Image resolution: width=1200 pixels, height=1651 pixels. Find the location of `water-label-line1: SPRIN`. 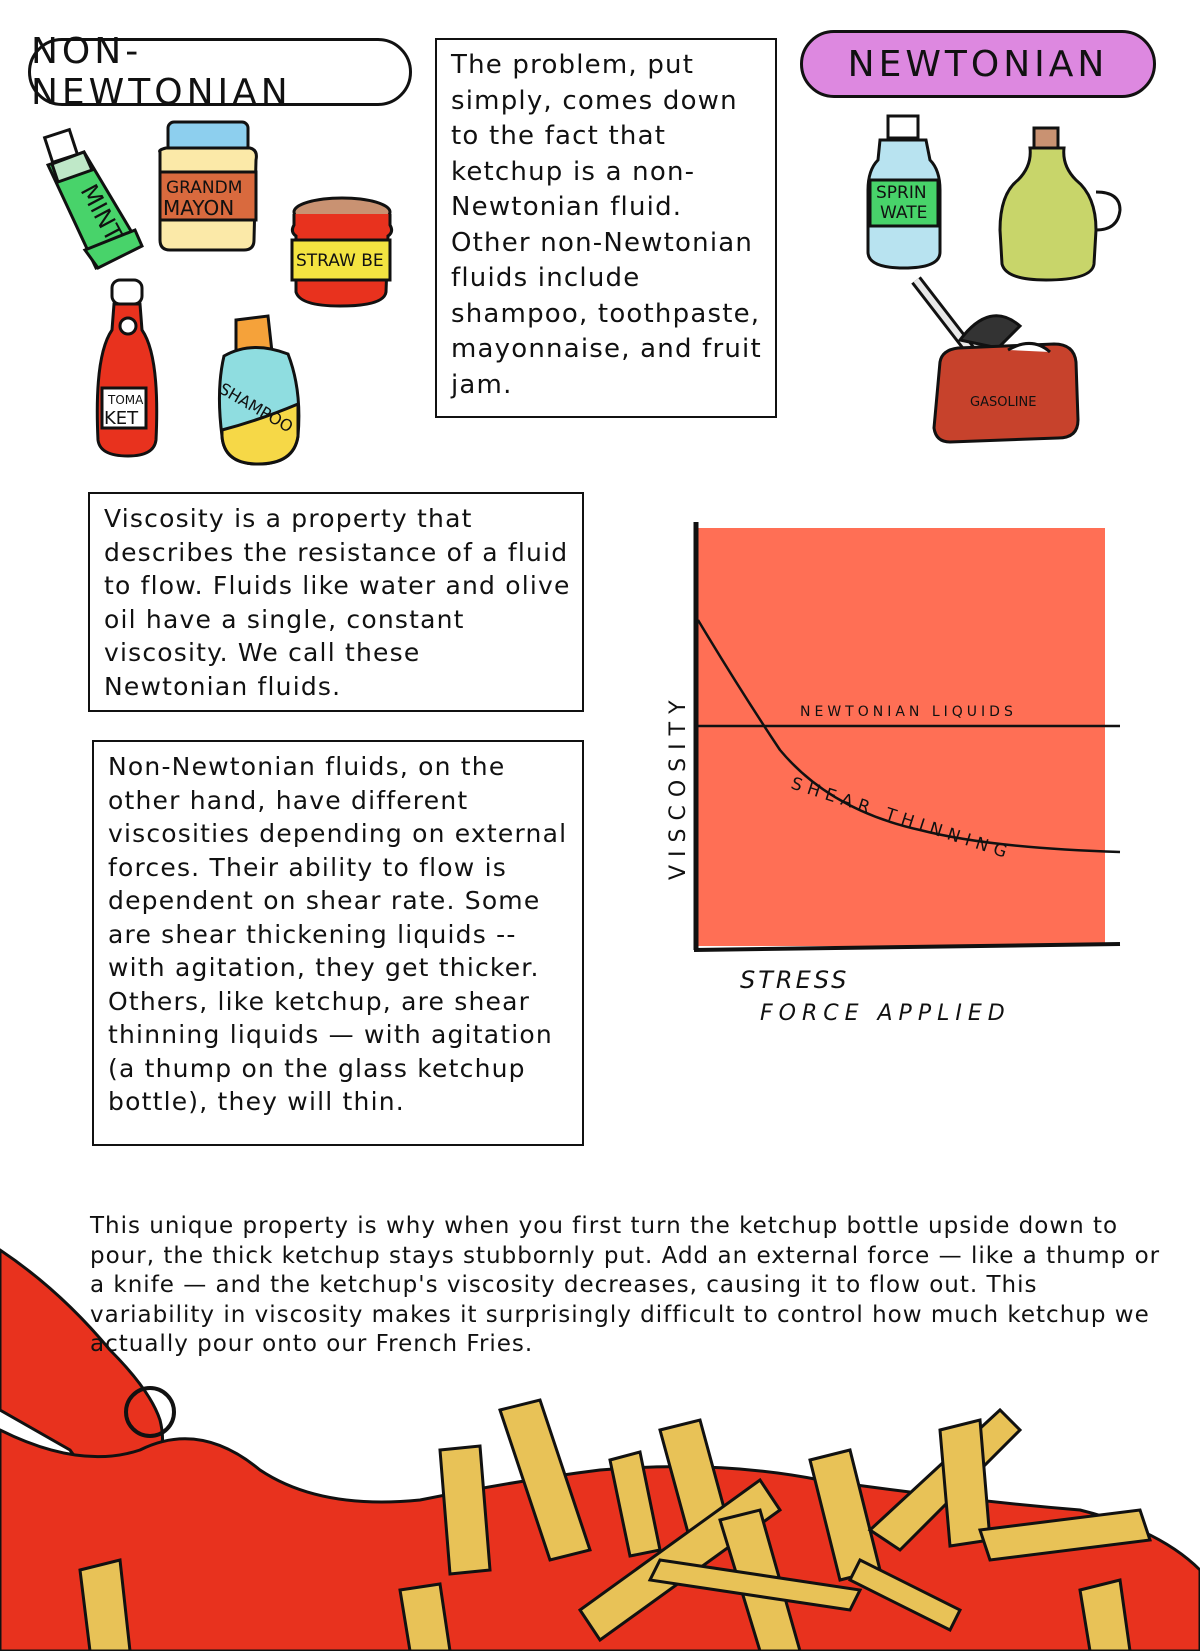

water-label-line1: SPRIN is located at coordinates (901, 193).